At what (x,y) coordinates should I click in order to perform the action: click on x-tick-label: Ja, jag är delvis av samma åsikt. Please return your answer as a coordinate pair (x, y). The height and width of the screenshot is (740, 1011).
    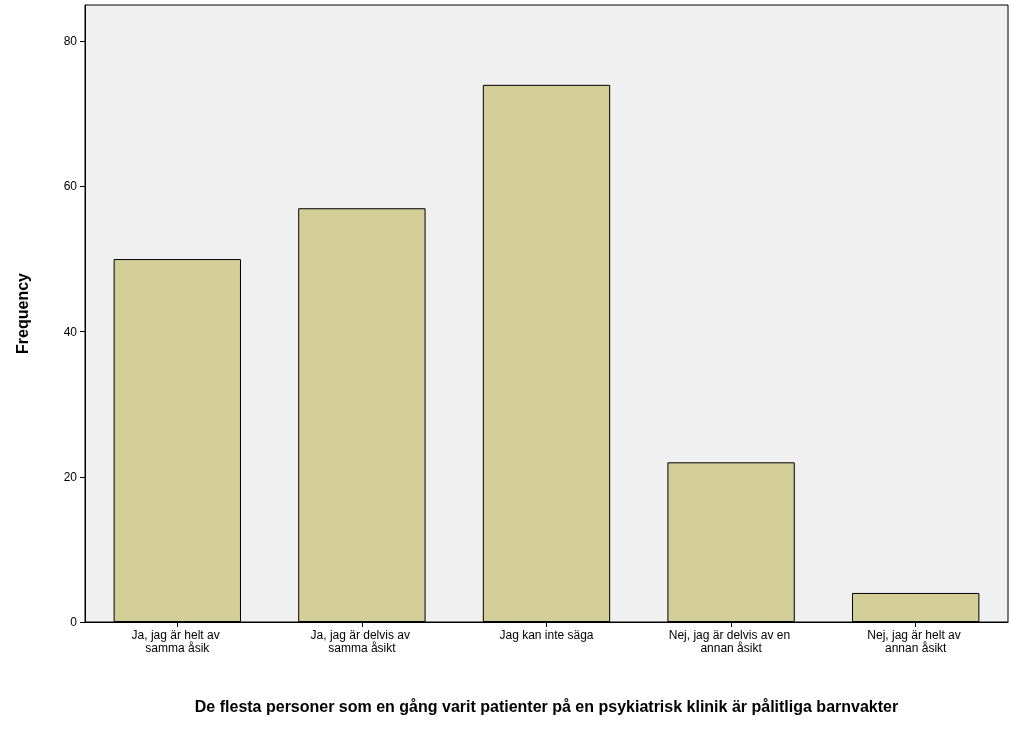
    Looking at the image, I should click on (362, 641).